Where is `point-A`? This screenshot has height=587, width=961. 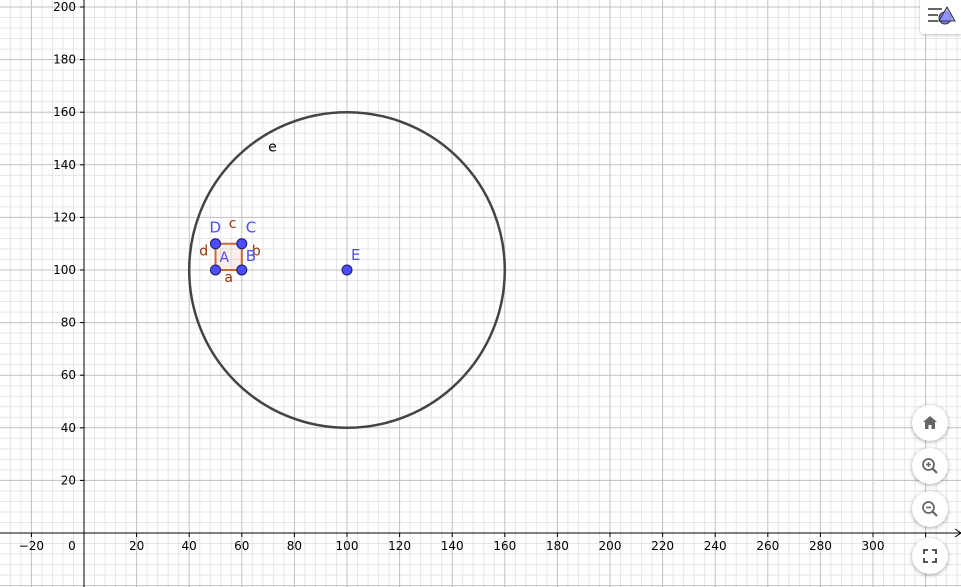 point-A is located at coordinates (215, 270).